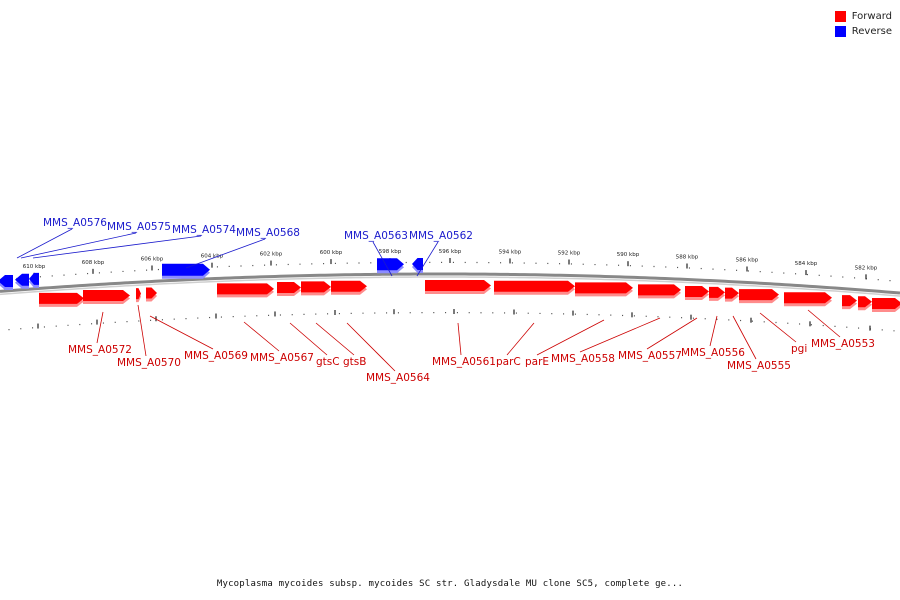  What do you see at coordinates (450, 252) in the screenshot?
I see `tick-label: 596 kbp` at bounding box center [450, 252].